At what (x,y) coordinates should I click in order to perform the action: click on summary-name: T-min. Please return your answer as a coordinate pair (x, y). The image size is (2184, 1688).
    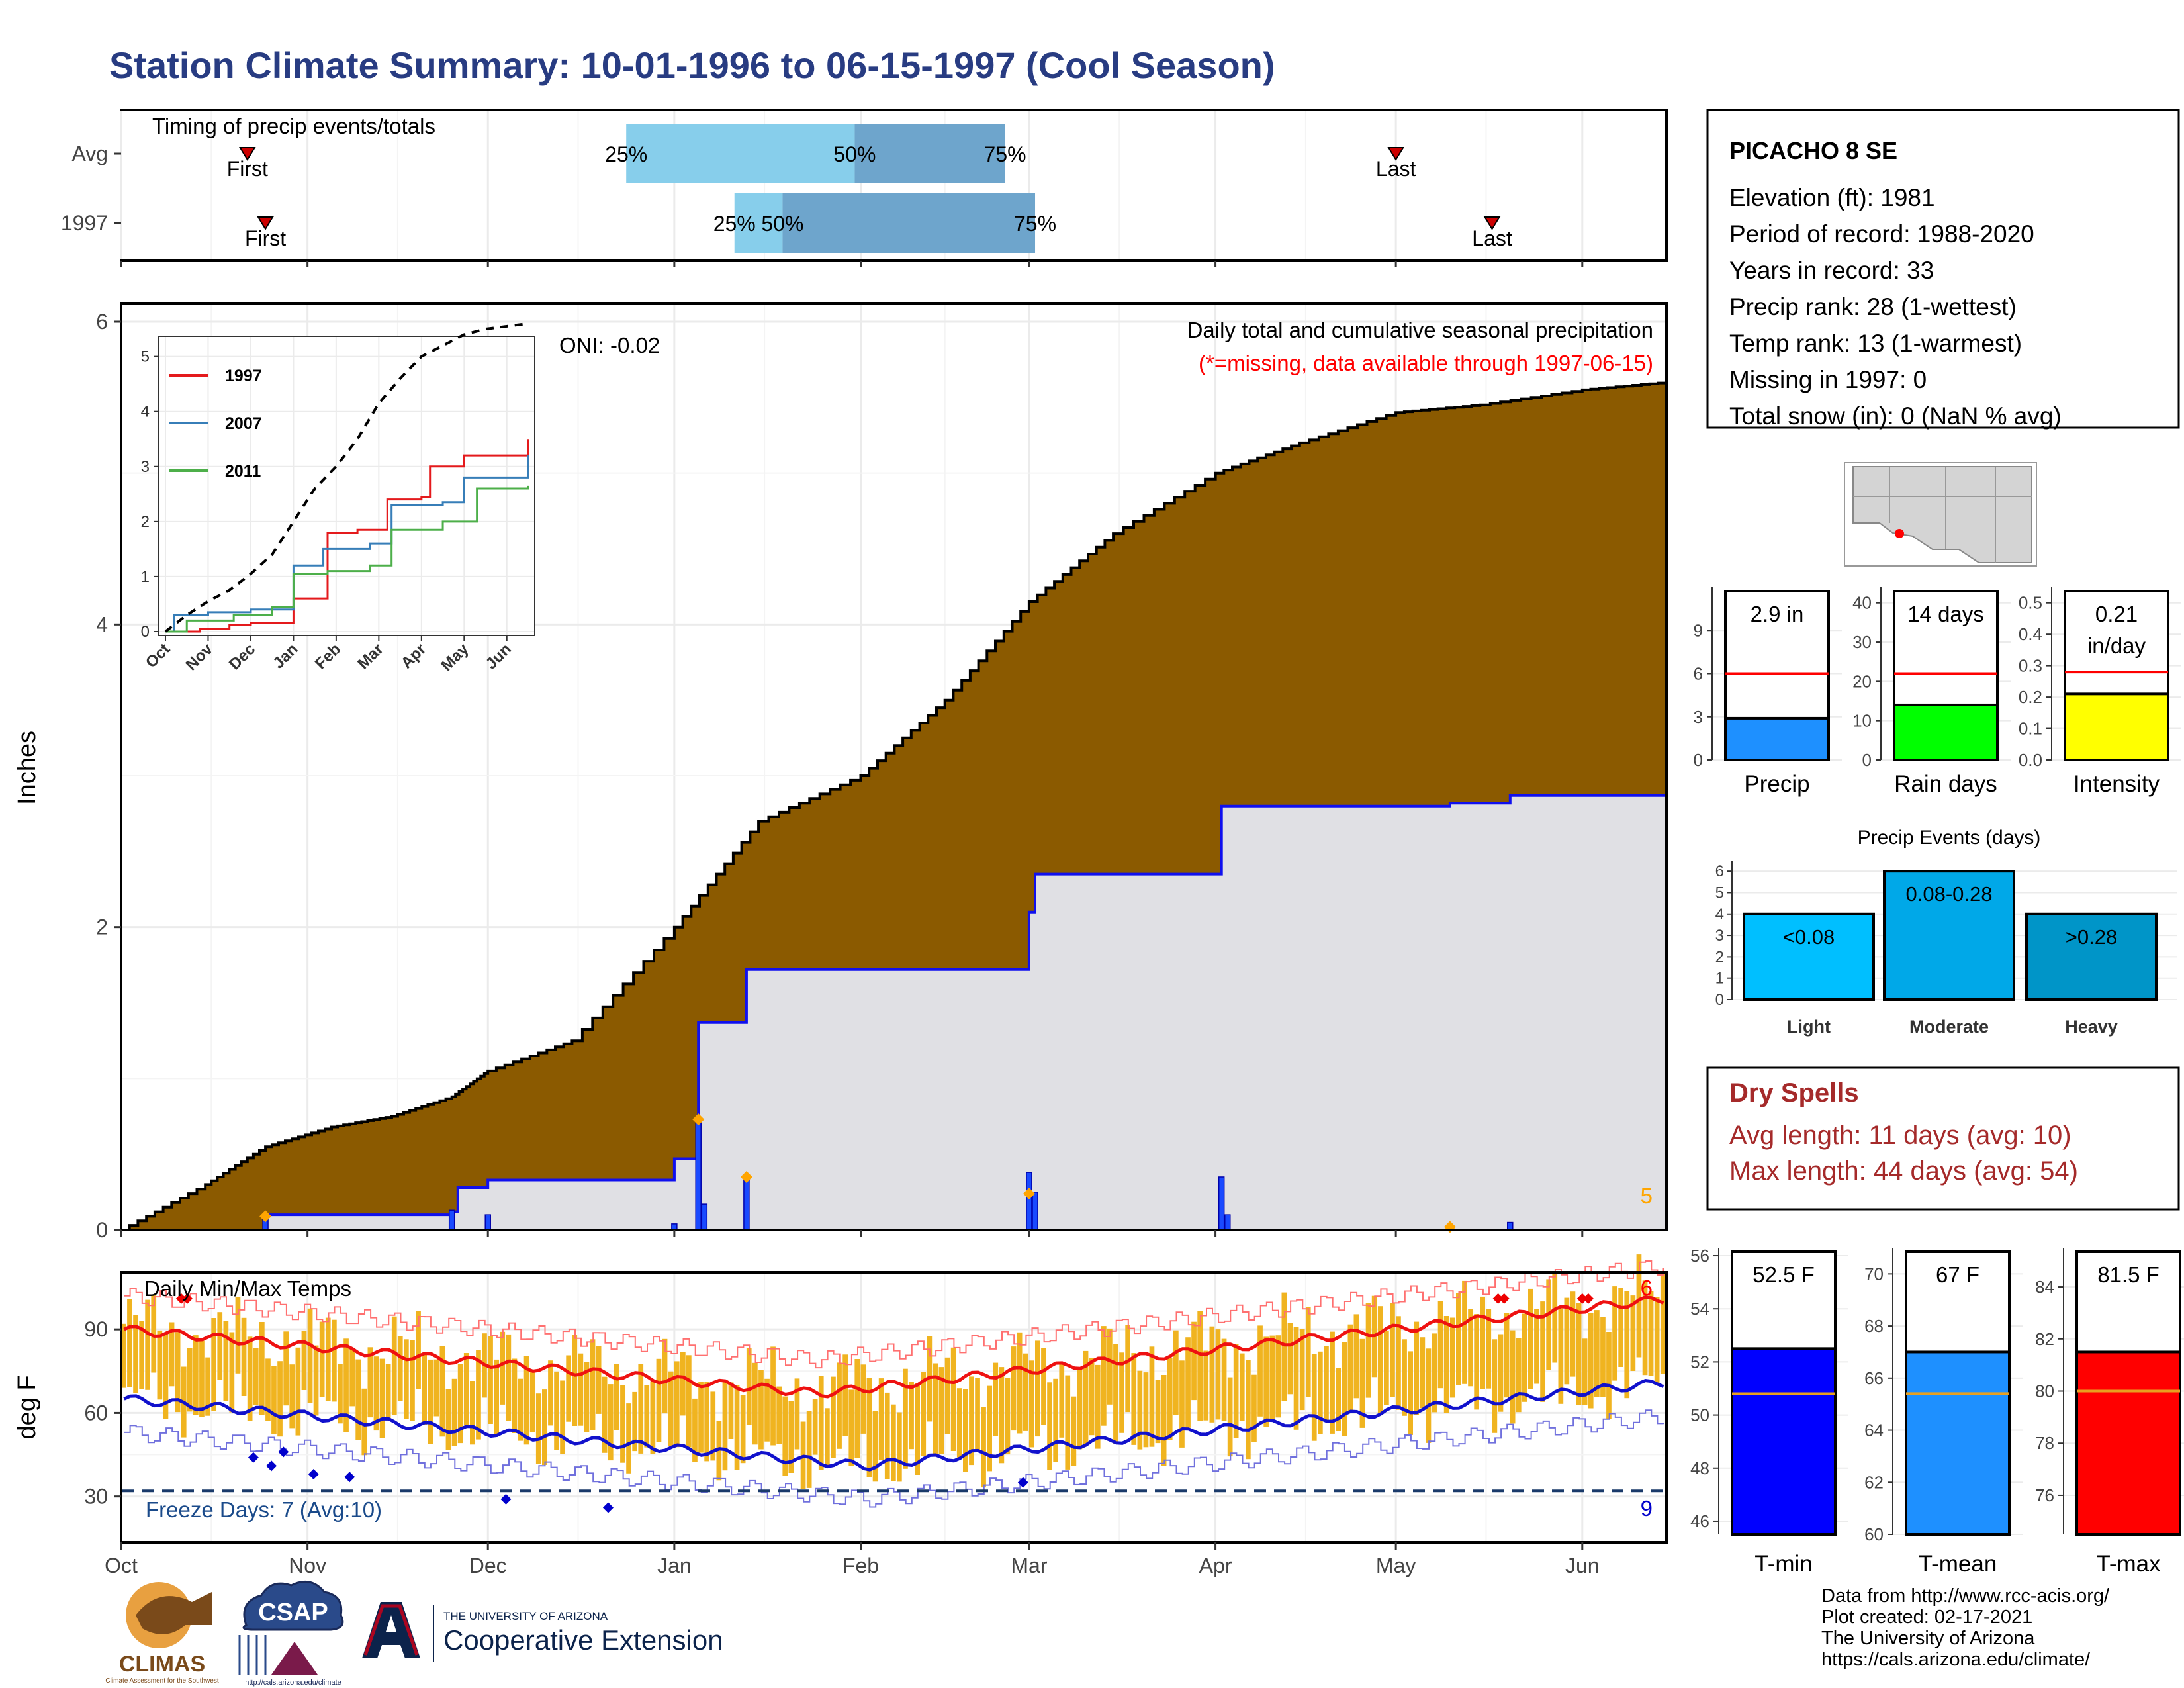
    Looking at the image, I should click on (1783, 1564).